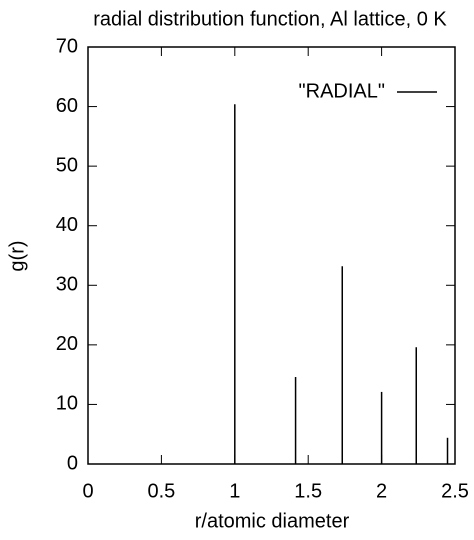 This screenshot has width=474, height=540. Describe the element at coordinates (72, 463) in the screenshot. I see `y-tick-label: 0` at that location.